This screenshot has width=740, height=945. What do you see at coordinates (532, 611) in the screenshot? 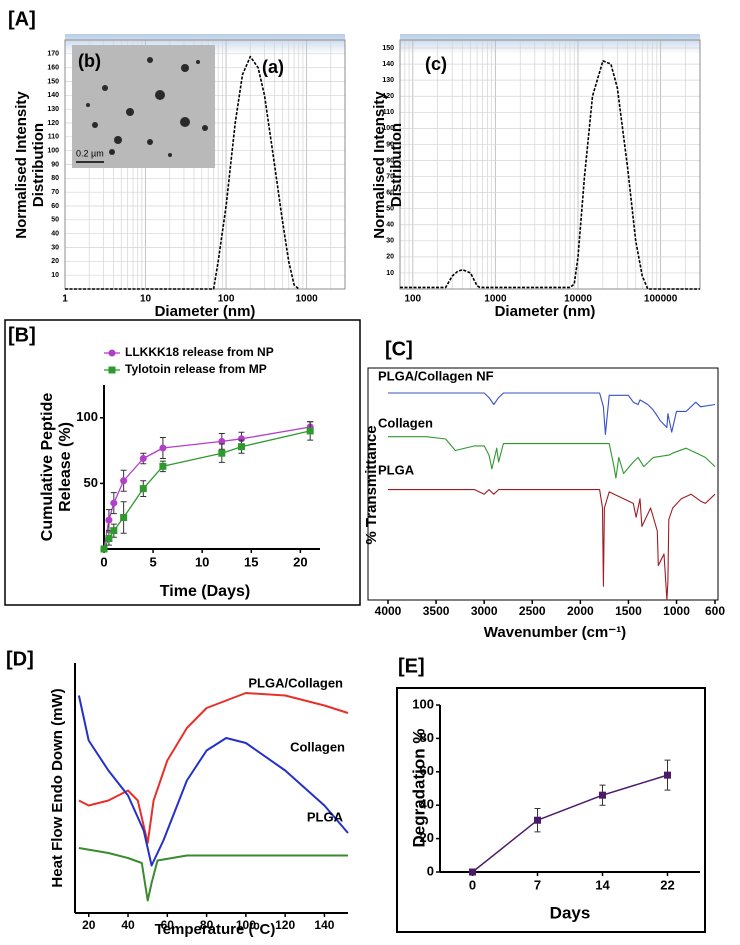
I see `x-tick-label: 2500` at bounding box center [532, 611].